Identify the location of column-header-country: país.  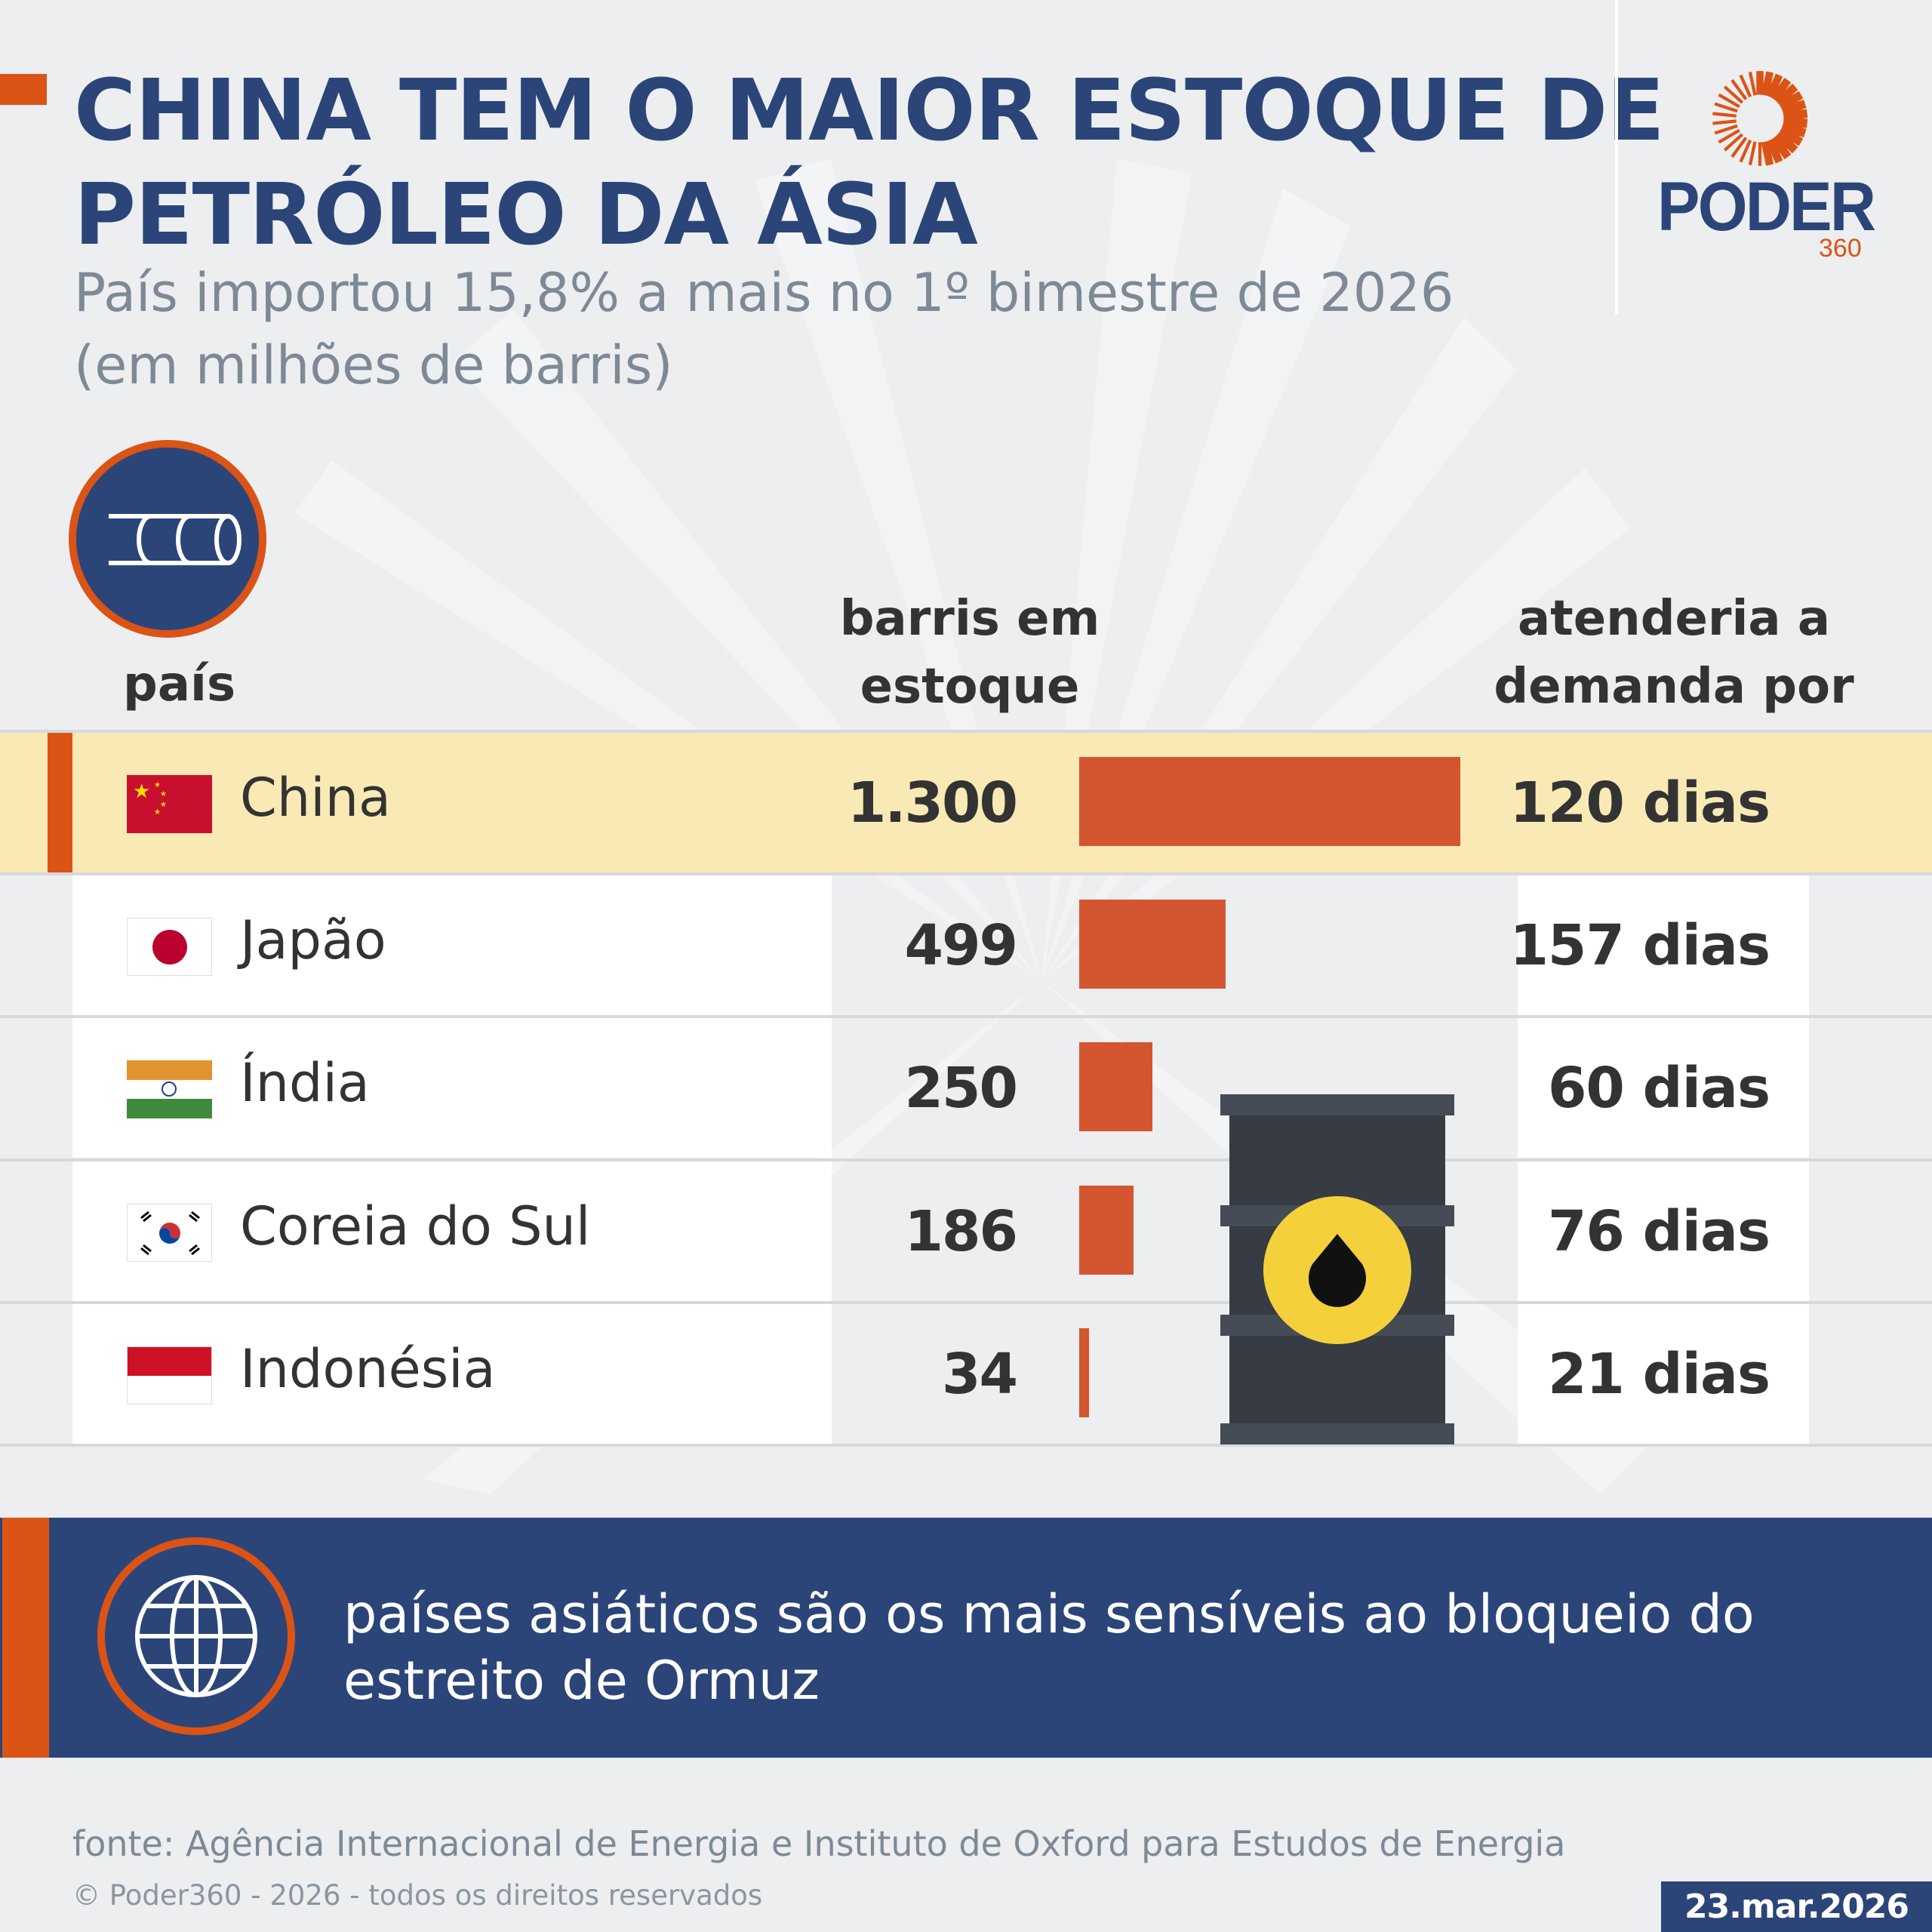
(179, 684).